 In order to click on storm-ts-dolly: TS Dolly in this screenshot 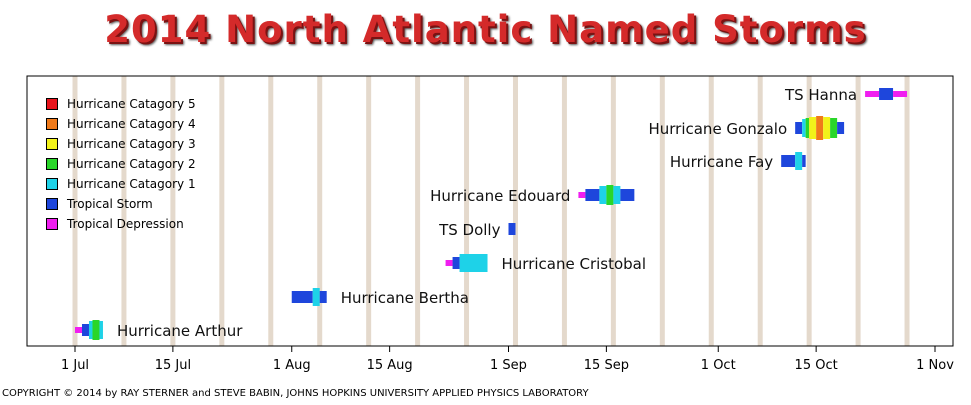, I will do `click(477, 230)`.